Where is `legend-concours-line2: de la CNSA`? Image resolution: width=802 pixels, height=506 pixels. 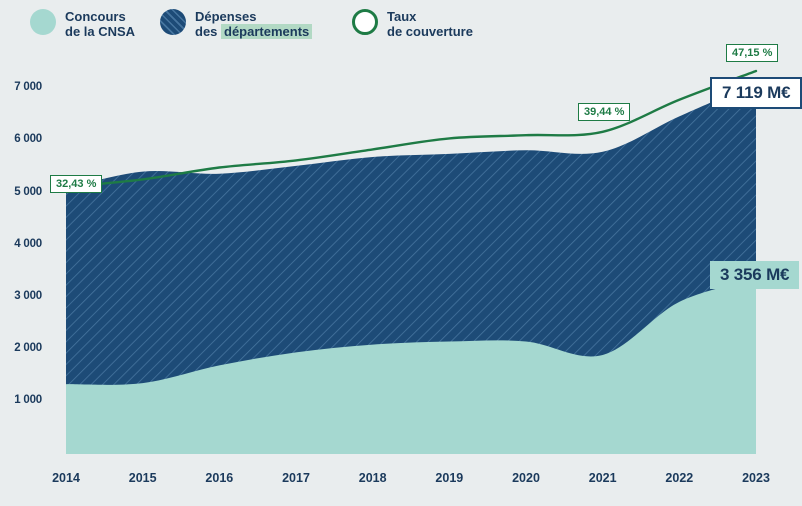
legend-concours-line2: de la CNSA is located at coordinates (100, 31).